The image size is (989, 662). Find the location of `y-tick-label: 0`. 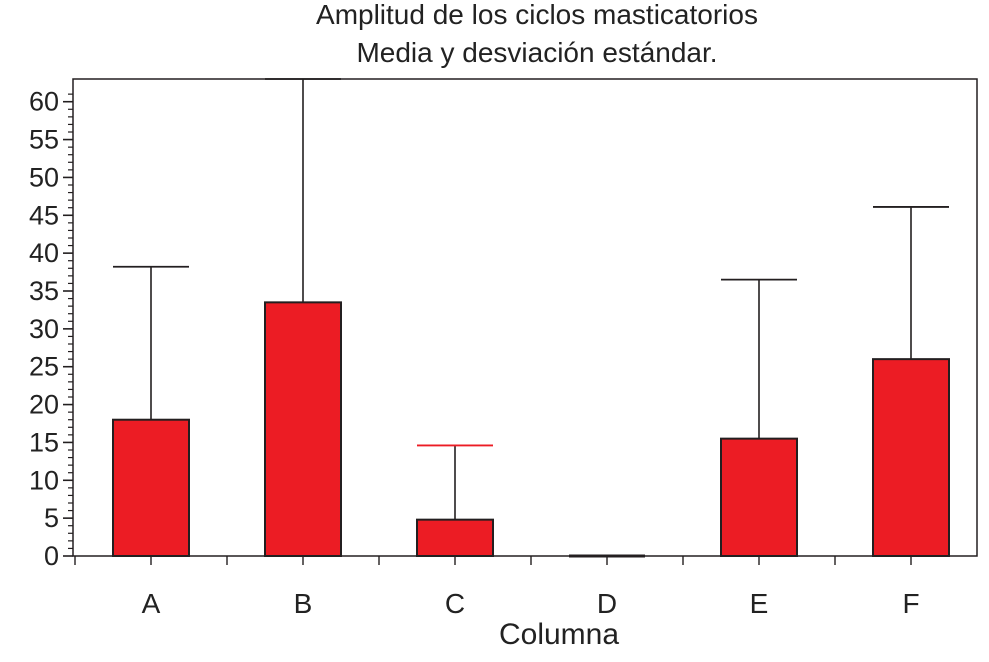

y-tick-label: 0 is located at coordinates (51, 556).